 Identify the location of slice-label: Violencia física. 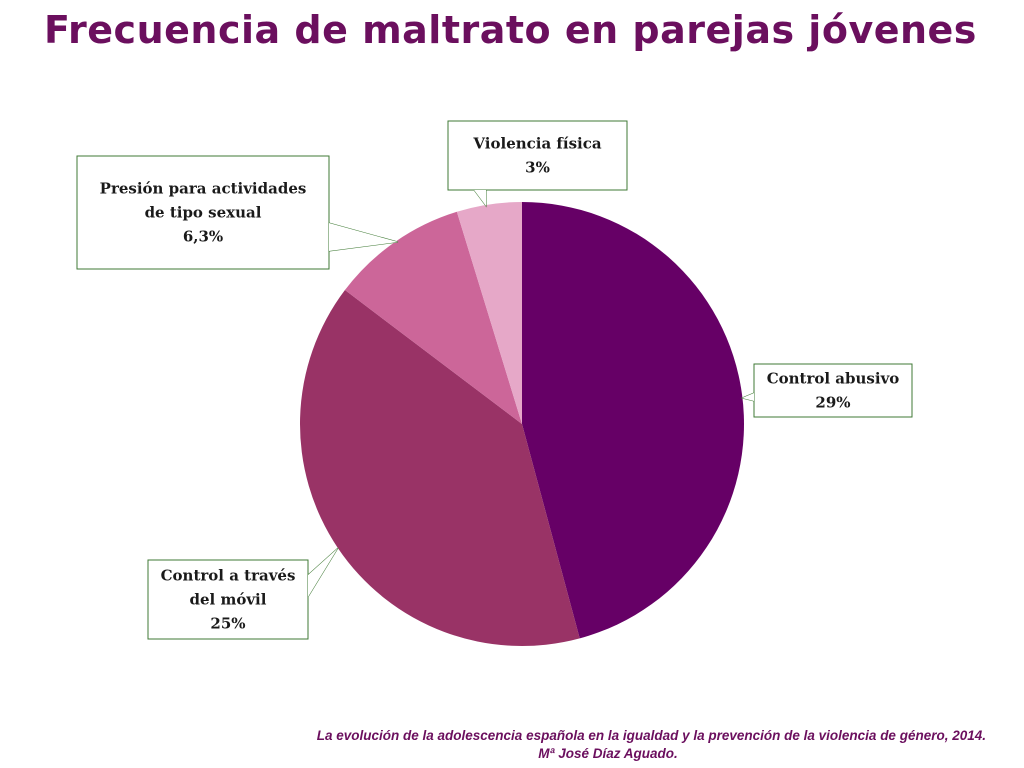
(536, 144).